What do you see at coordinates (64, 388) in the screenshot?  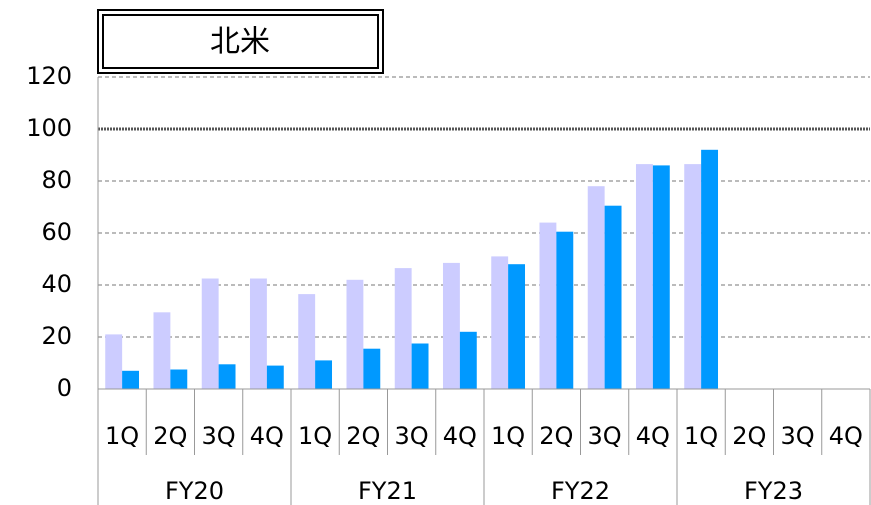 I see `y-tick-label: 0` at bounding box center [64, 388].